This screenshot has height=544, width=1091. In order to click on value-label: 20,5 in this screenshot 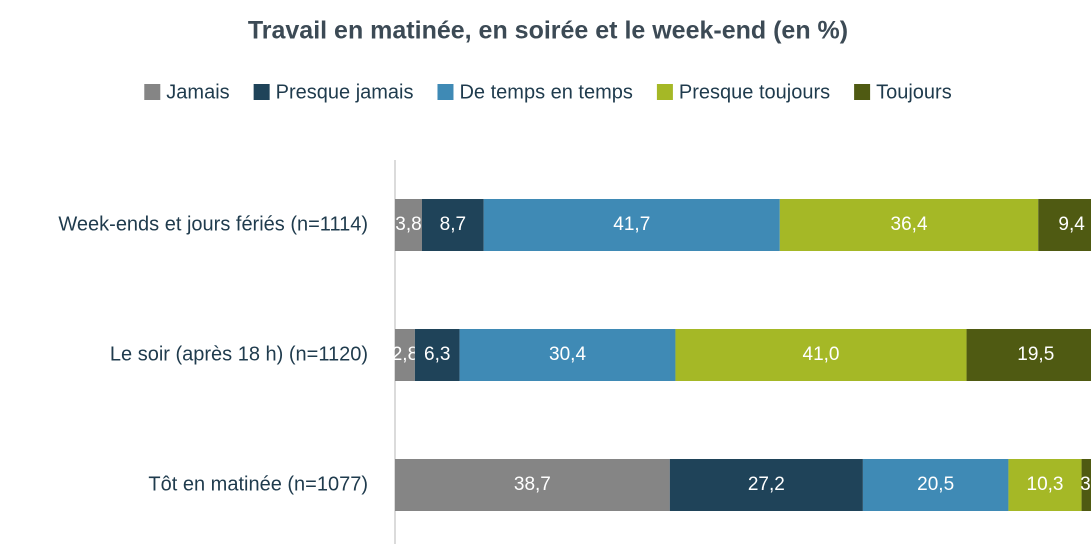, I will do `click(935, 484)`.